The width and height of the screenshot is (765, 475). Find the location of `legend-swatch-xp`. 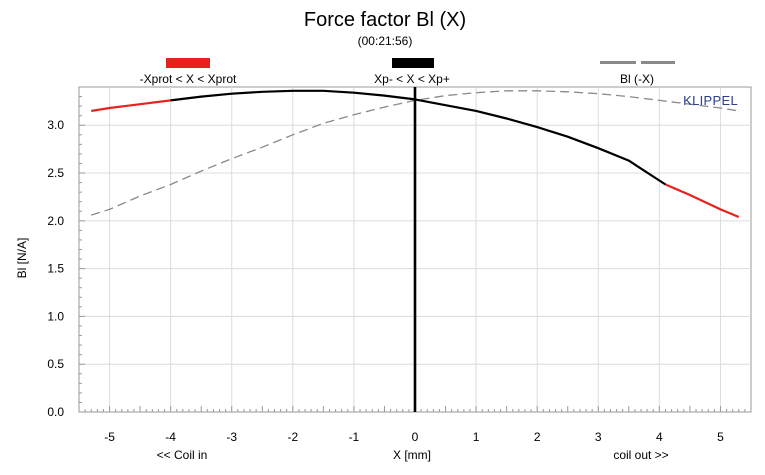

legend-swatch-xp is located at coordinates (413, 63).